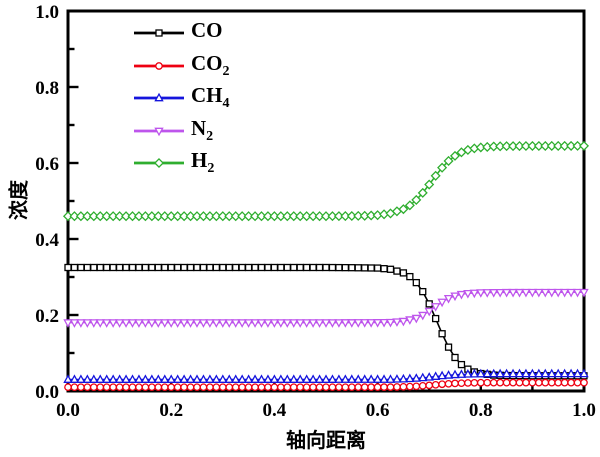 The height and width of the screenshot is (457, 600). Describe the element at coordinates (47, 164) in the screenshot. I see `y-tick-label: 0.6` at that location.